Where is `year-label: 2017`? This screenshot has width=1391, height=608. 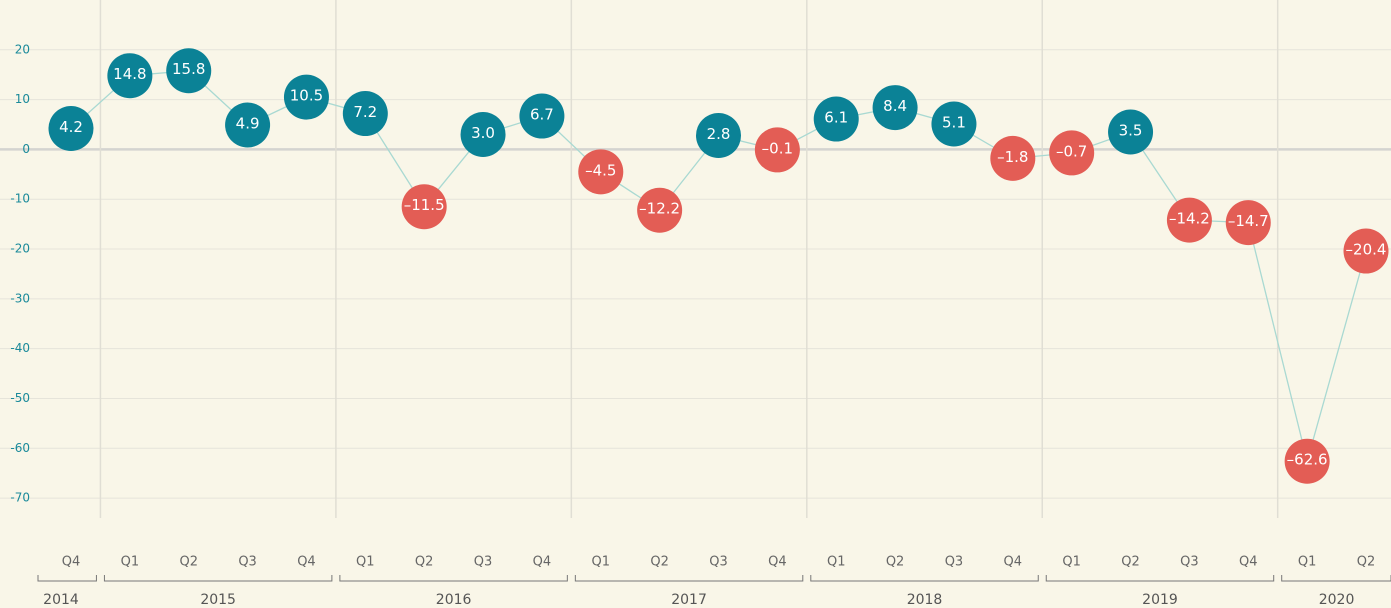
year-label: 2017 is located at coordinates (689, 600).